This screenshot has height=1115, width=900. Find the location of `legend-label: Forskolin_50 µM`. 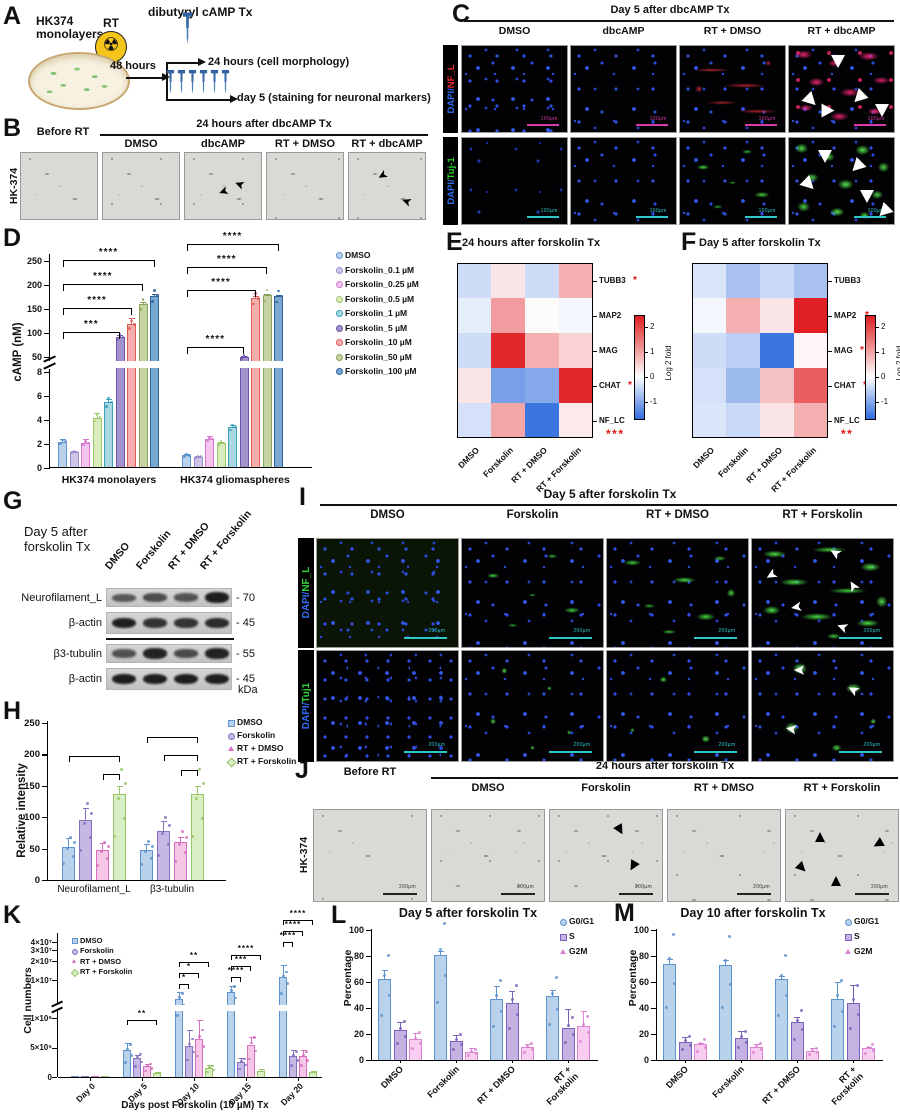

legend-label: Forskolin_50 µM is located at coordinates (378, 356).